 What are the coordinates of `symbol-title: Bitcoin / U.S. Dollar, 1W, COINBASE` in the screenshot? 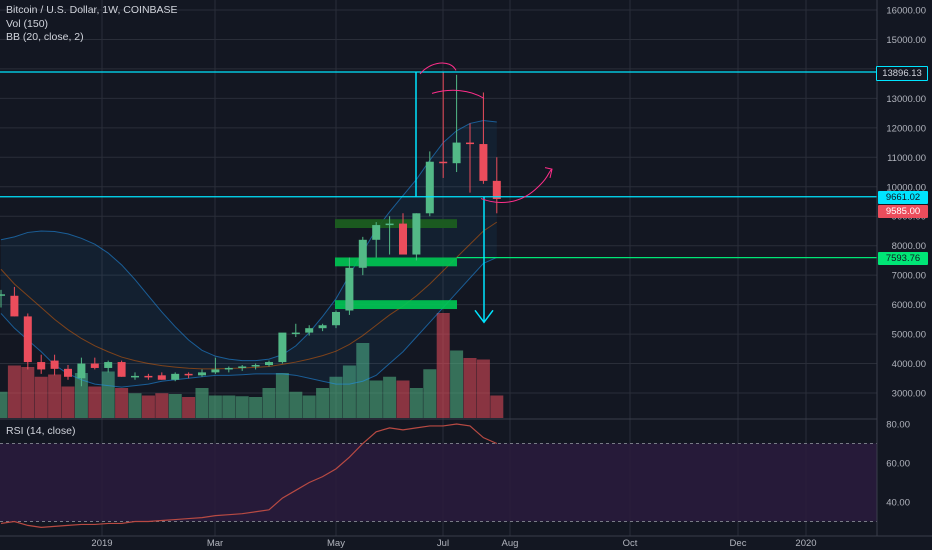 It's located at (92, 10).